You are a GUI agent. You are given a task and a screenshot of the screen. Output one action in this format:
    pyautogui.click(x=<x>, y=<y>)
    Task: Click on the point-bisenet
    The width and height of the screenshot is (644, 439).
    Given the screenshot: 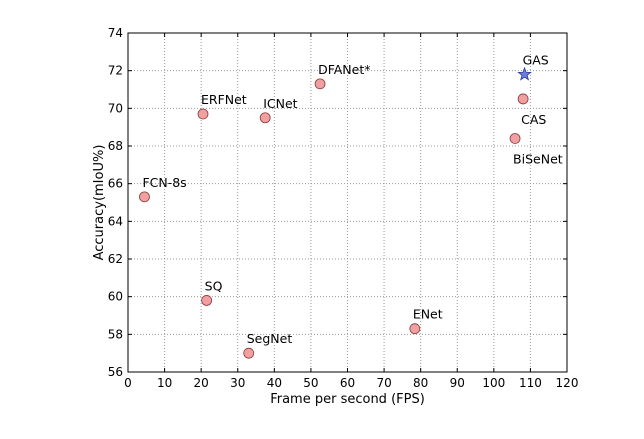 What is the action you would take?
    pyautogui.click(x=515, y=138)
    